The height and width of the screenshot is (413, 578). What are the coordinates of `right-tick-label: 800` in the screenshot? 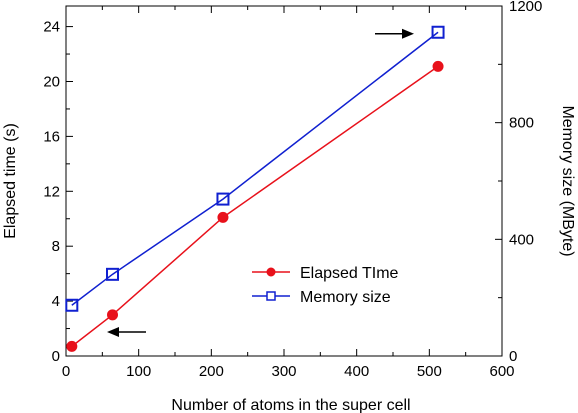 It's located at (521, 123).